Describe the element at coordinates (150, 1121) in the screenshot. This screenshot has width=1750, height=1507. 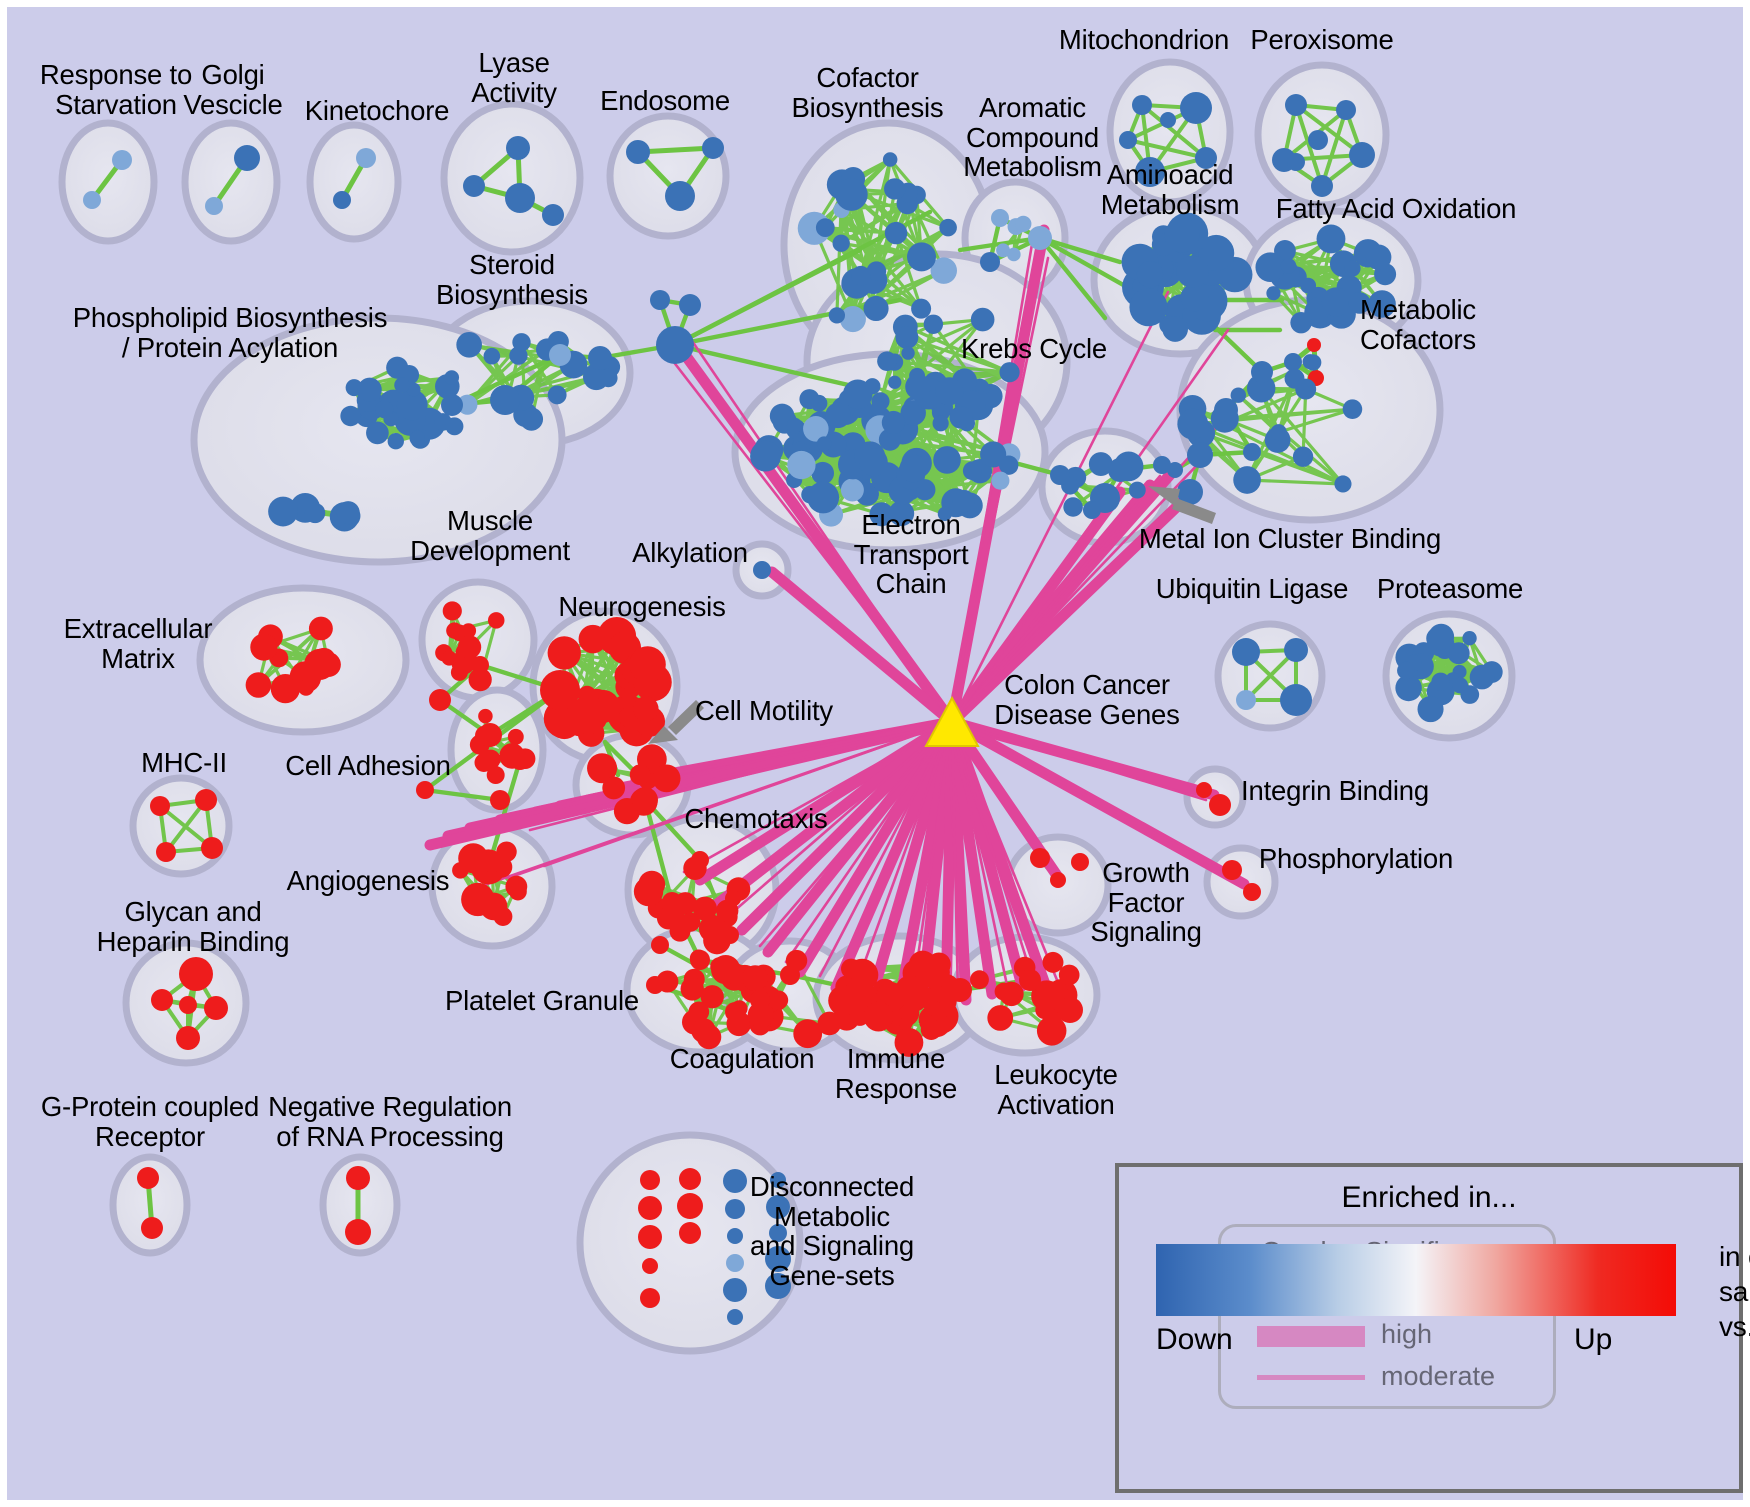
I see `label-g-protein-coupled-receptor: G-Protein coupled Receptor` at that location.